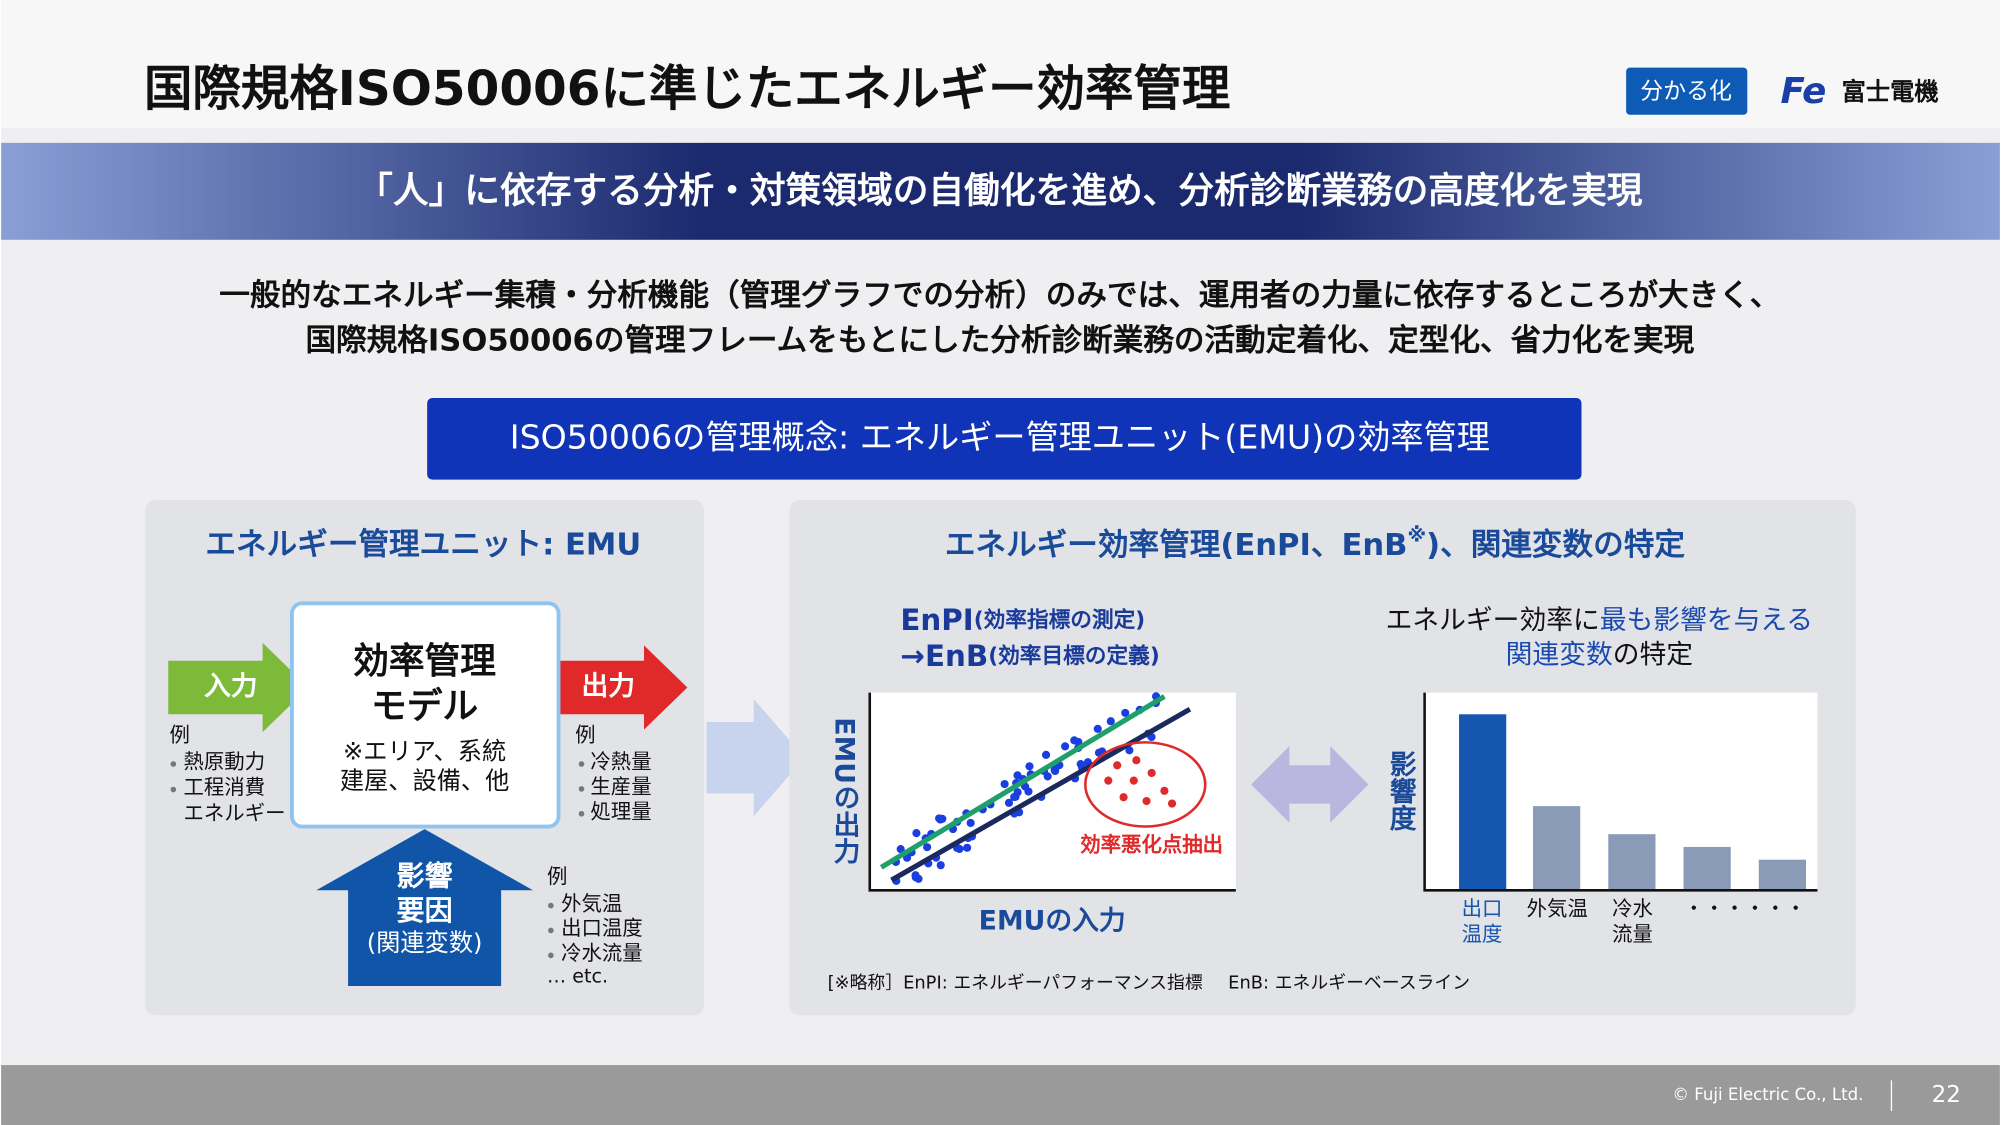 The width and height of the screenshot is (2001, 1125). What do you see at coordinates (1890, 92) in the screenshot?
I see `logo-text: 富士電機` at bounding box center [1890, 92].